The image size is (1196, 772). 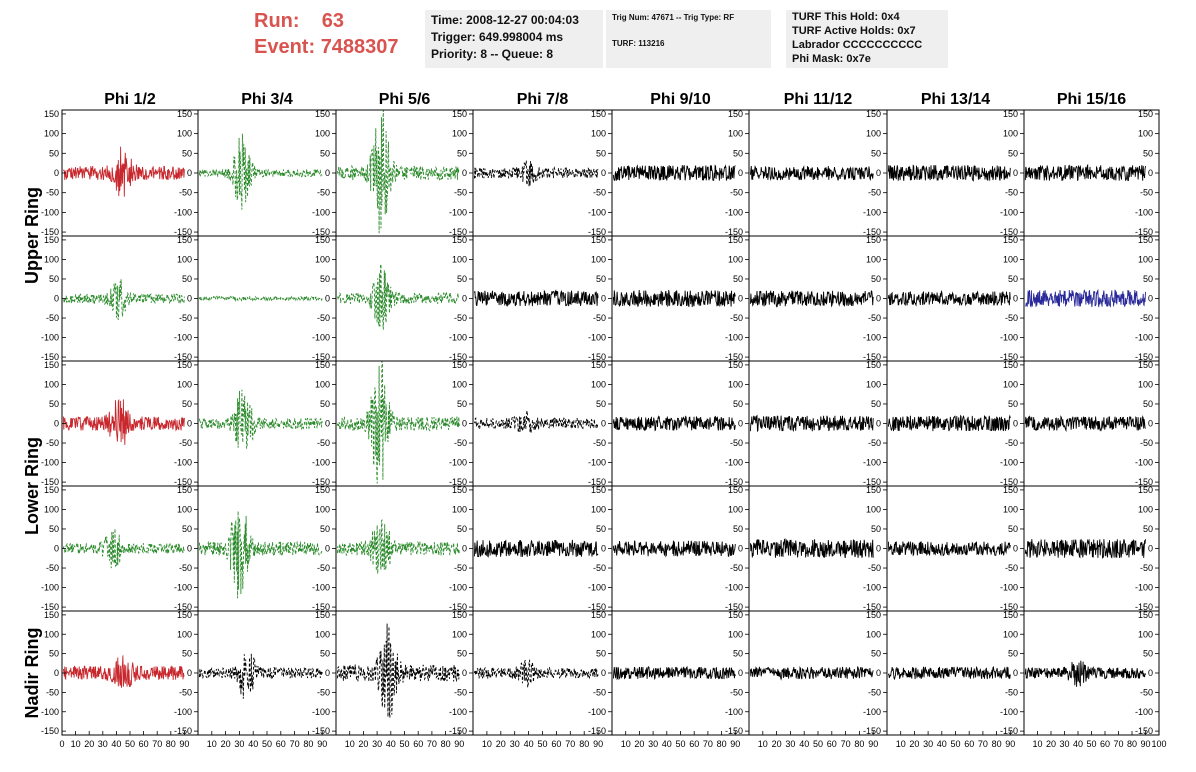 What do you see at coordinates (536, 421) in the screenshot?
I see `waveform-r3-c4` at bounding box center [536, 421].